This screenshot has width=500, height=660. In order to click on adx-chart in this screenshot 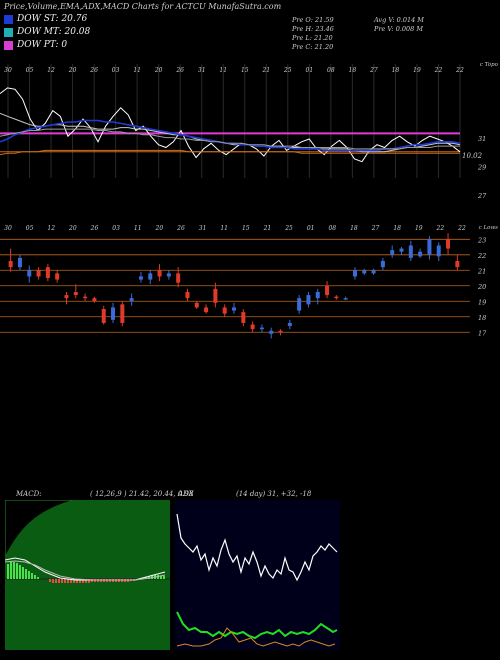, I will do `click(257, 575)`.